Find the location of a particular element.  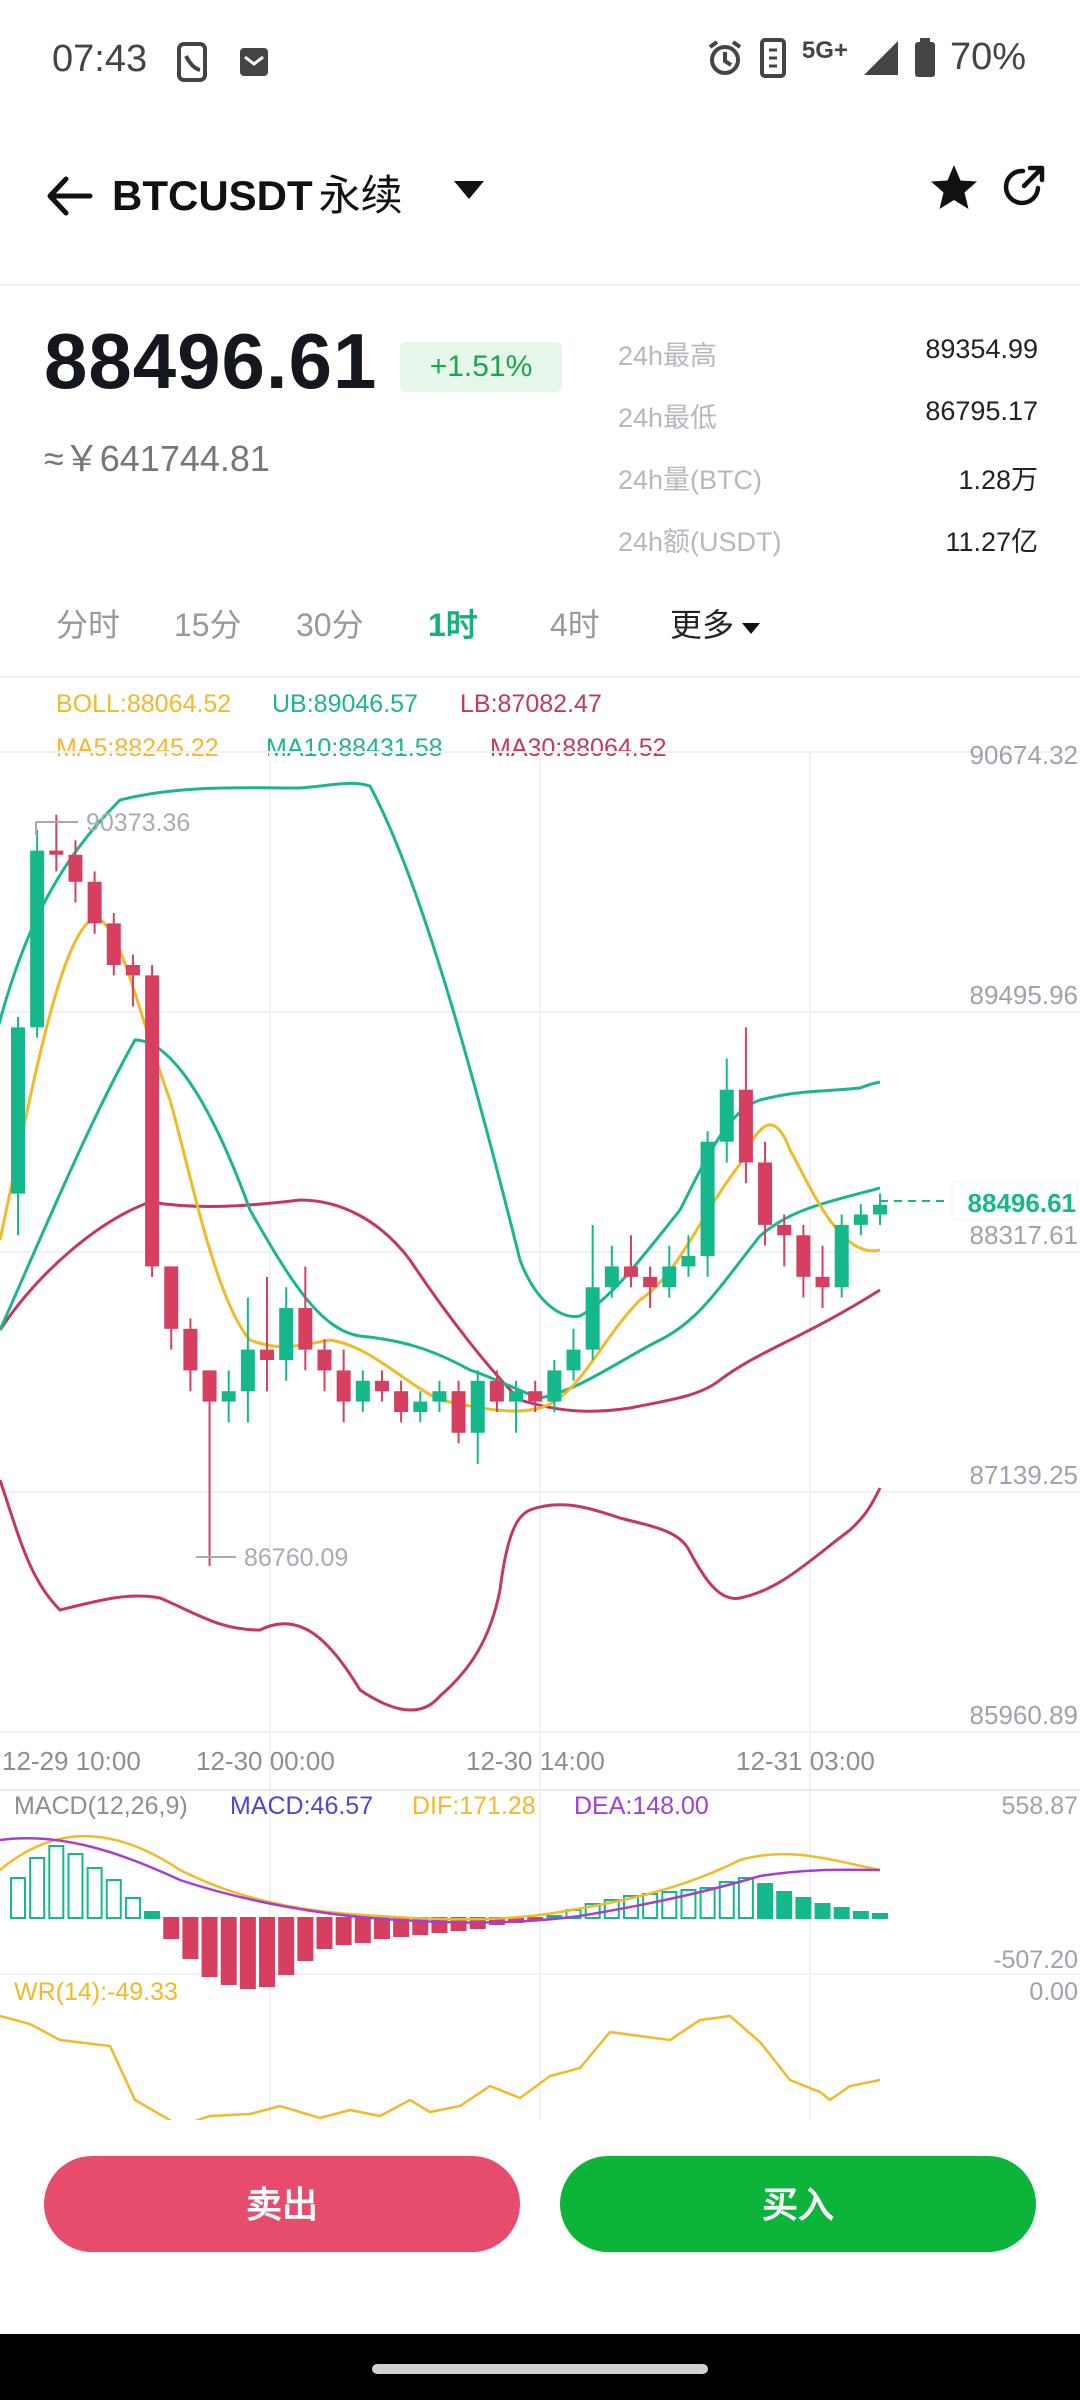

y-tick-label: 88317.61 is located at coordinates (1024, 1235).